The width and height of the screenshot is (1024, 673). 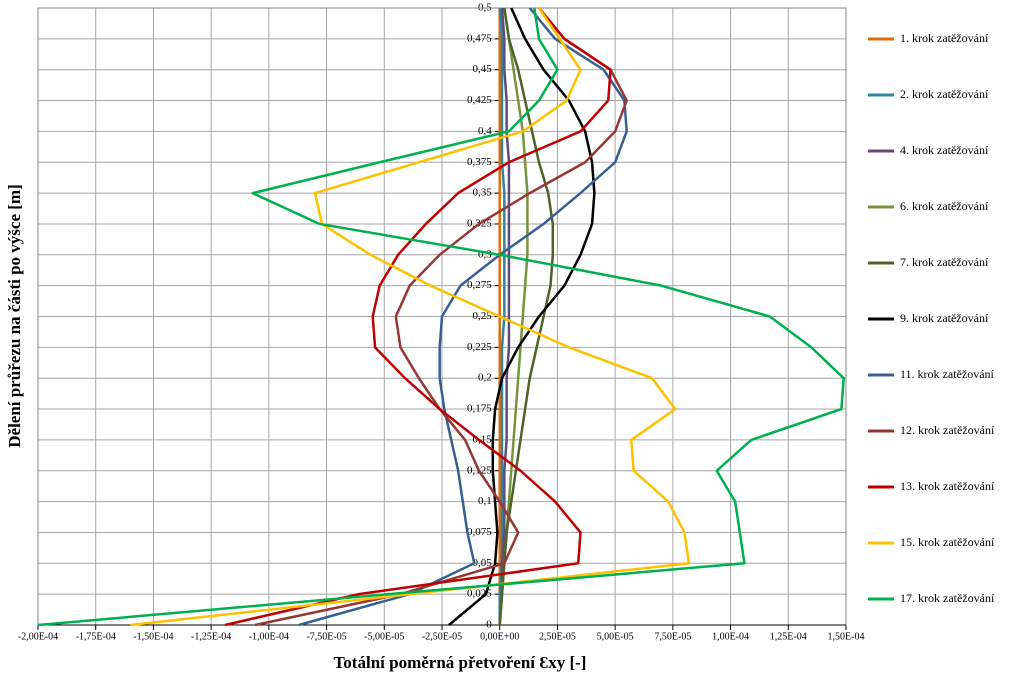 I want to click on legend-label: 4. krok zatěžování, so click(x=944, y=150).